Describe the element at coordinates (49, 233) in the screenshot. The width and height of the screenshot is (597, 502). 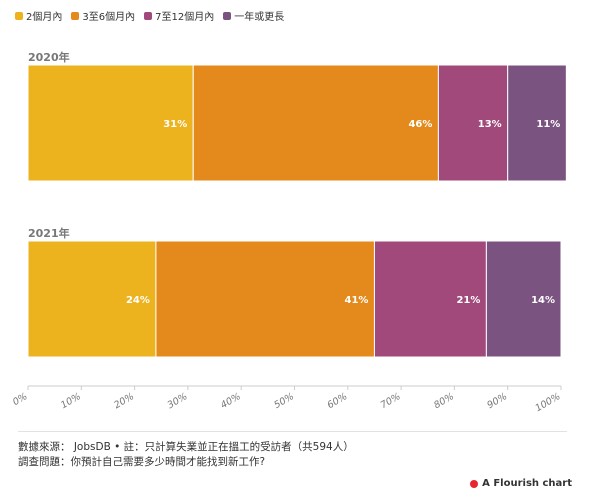
I see `category-label: 2021年` at that location.